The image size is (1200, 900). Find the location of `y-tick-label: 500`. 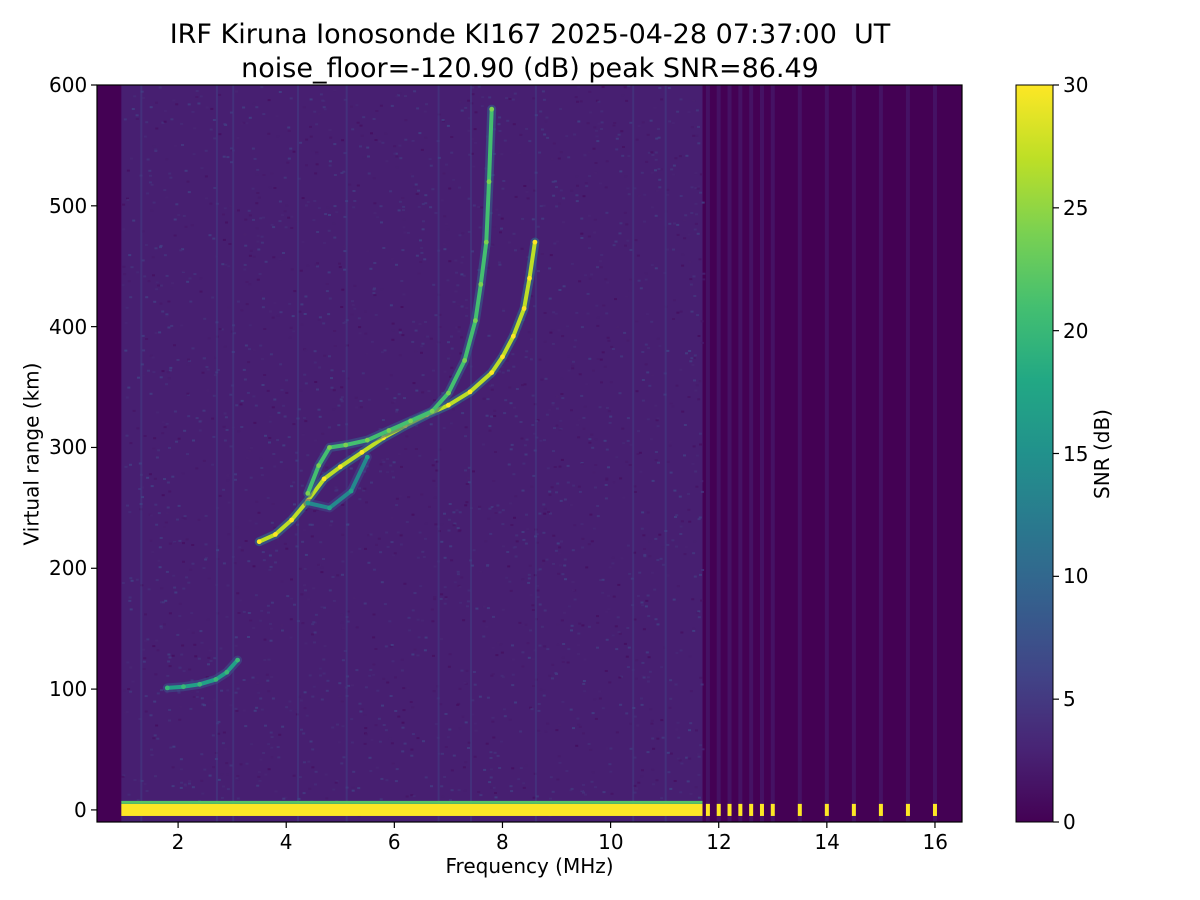

y-tick-label: 500 is located at coordinates (68, 205).